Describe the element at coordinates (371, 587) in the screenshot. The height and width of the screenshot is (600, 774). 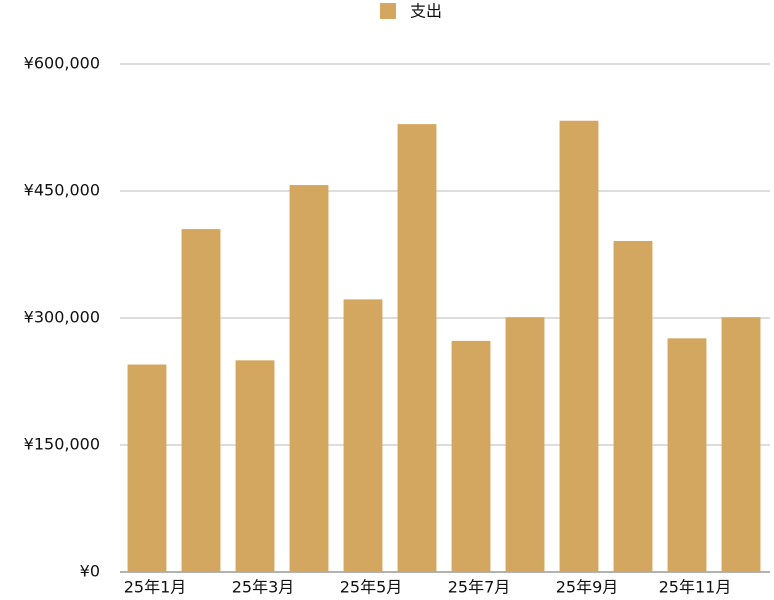
I see `x-tick-label: 25年5月` at that location.